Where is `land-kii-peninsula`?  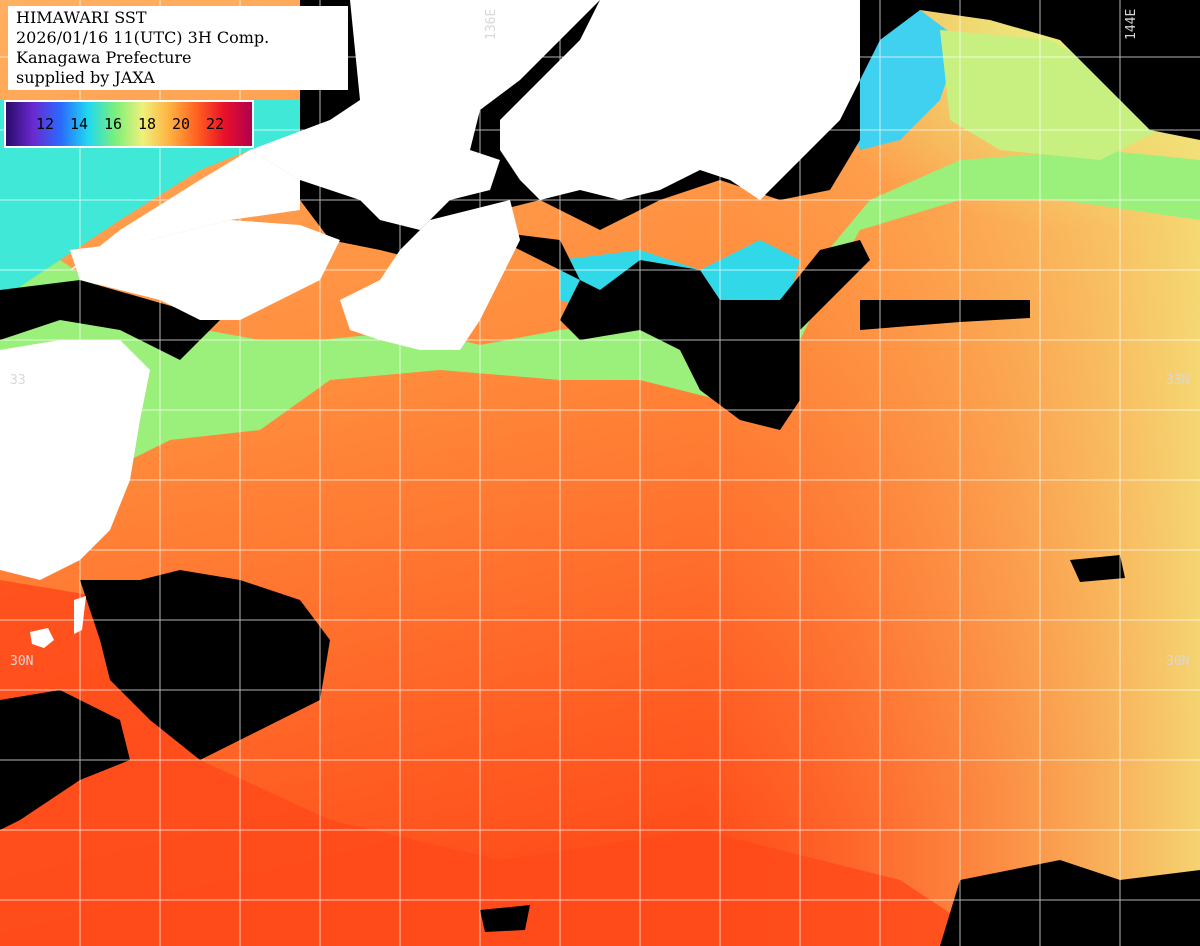 land-kii-peninsula is located at coordinates (430, 275).